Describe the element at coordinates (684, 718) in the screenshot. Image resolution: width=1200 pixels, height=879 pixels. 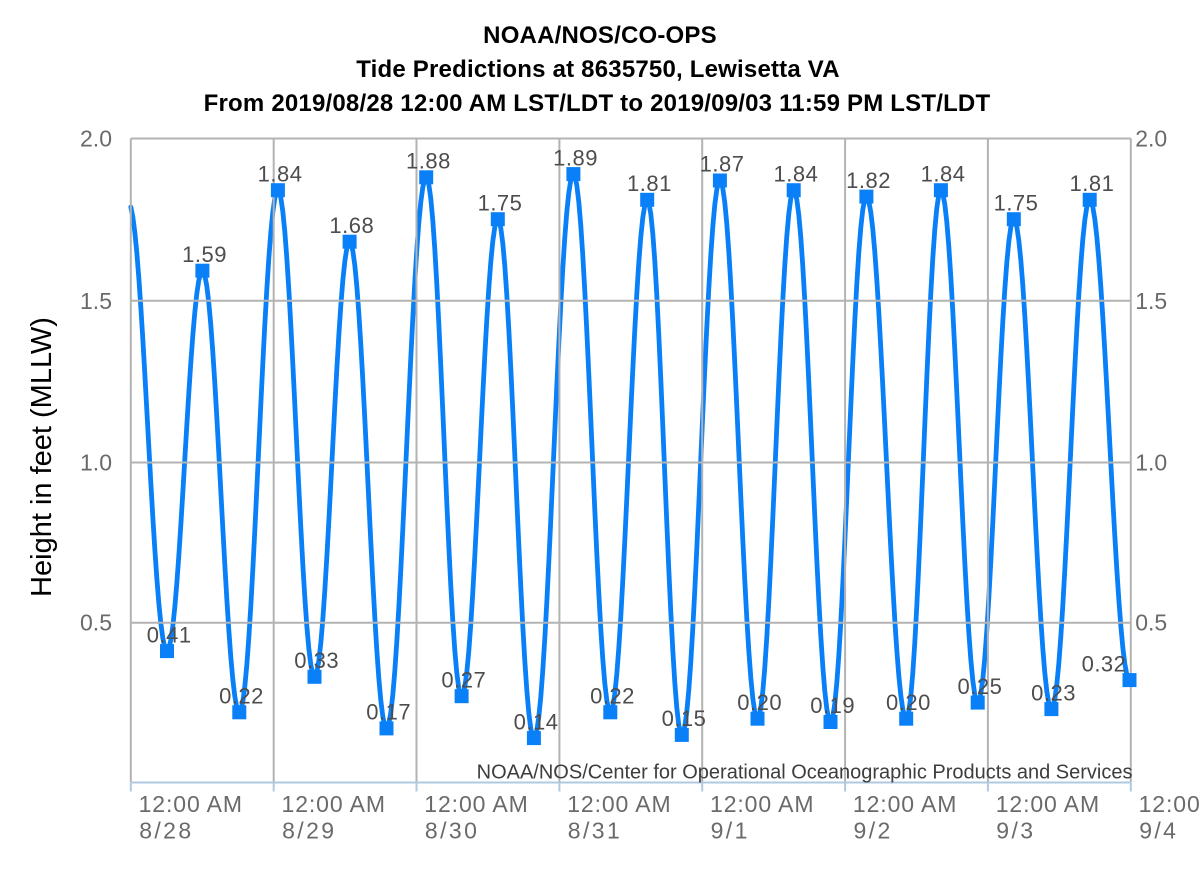
I see `svg-text: 0.15` at that location.